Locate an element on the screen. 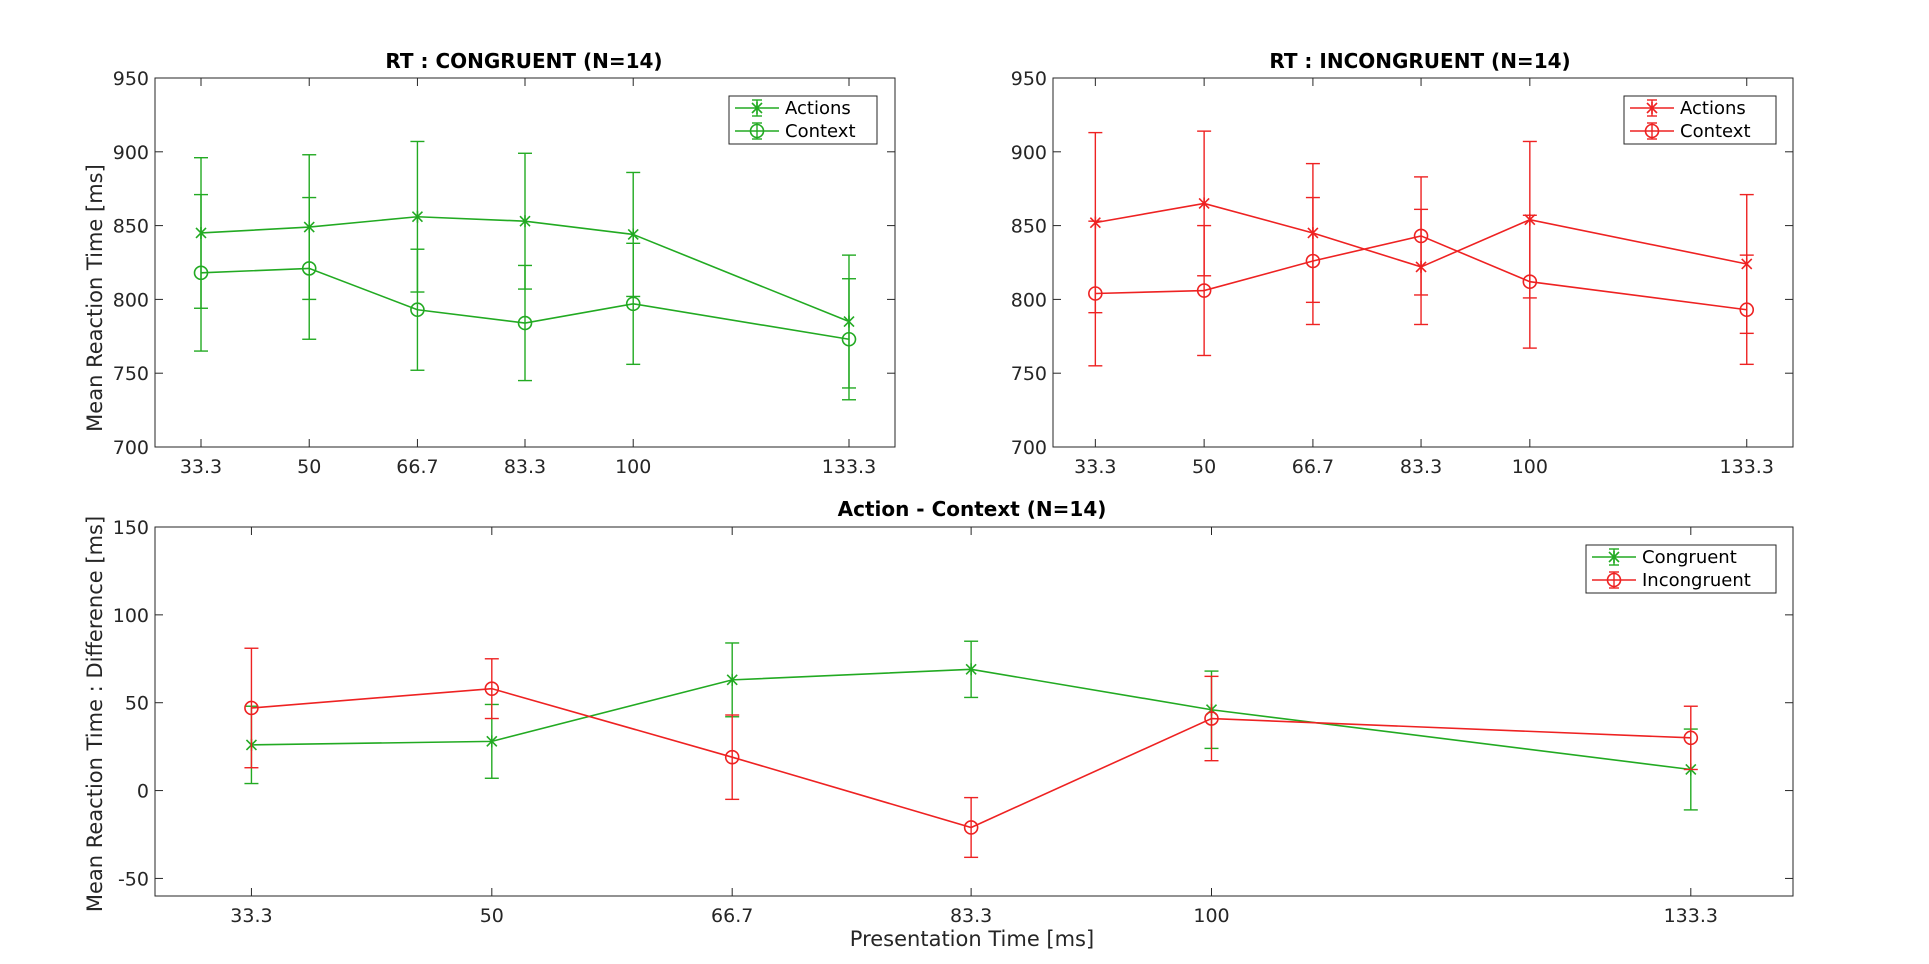  chart-title: RT : CONGRUENT (N=14) is located at coordinates (523, 61).